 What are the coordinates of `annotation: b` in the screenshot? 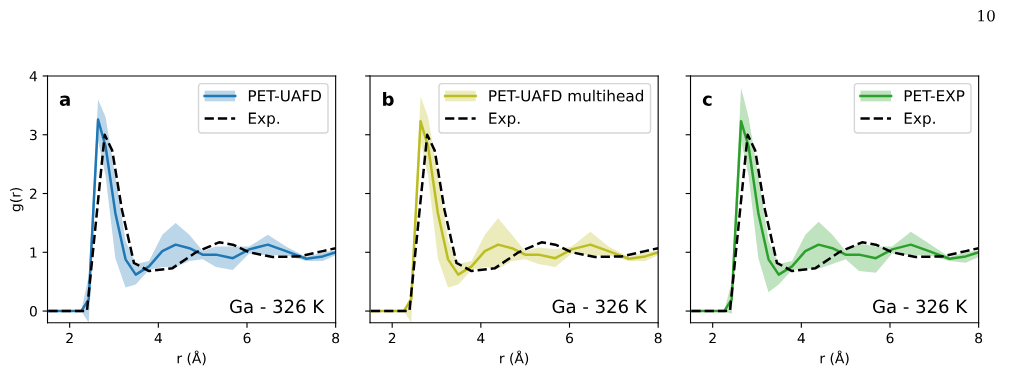 It's located at (388, 98).